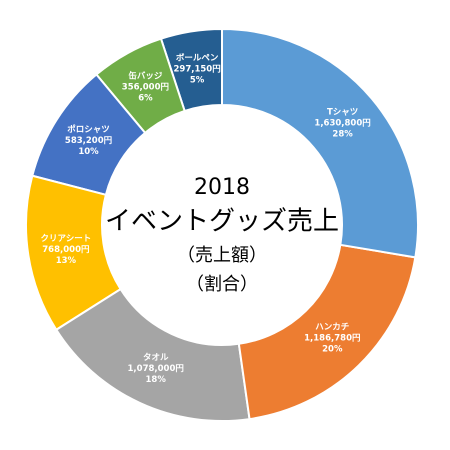 The image size is (450, 450). I want to click on value-label: 1,186,780円, so click(332, 339).